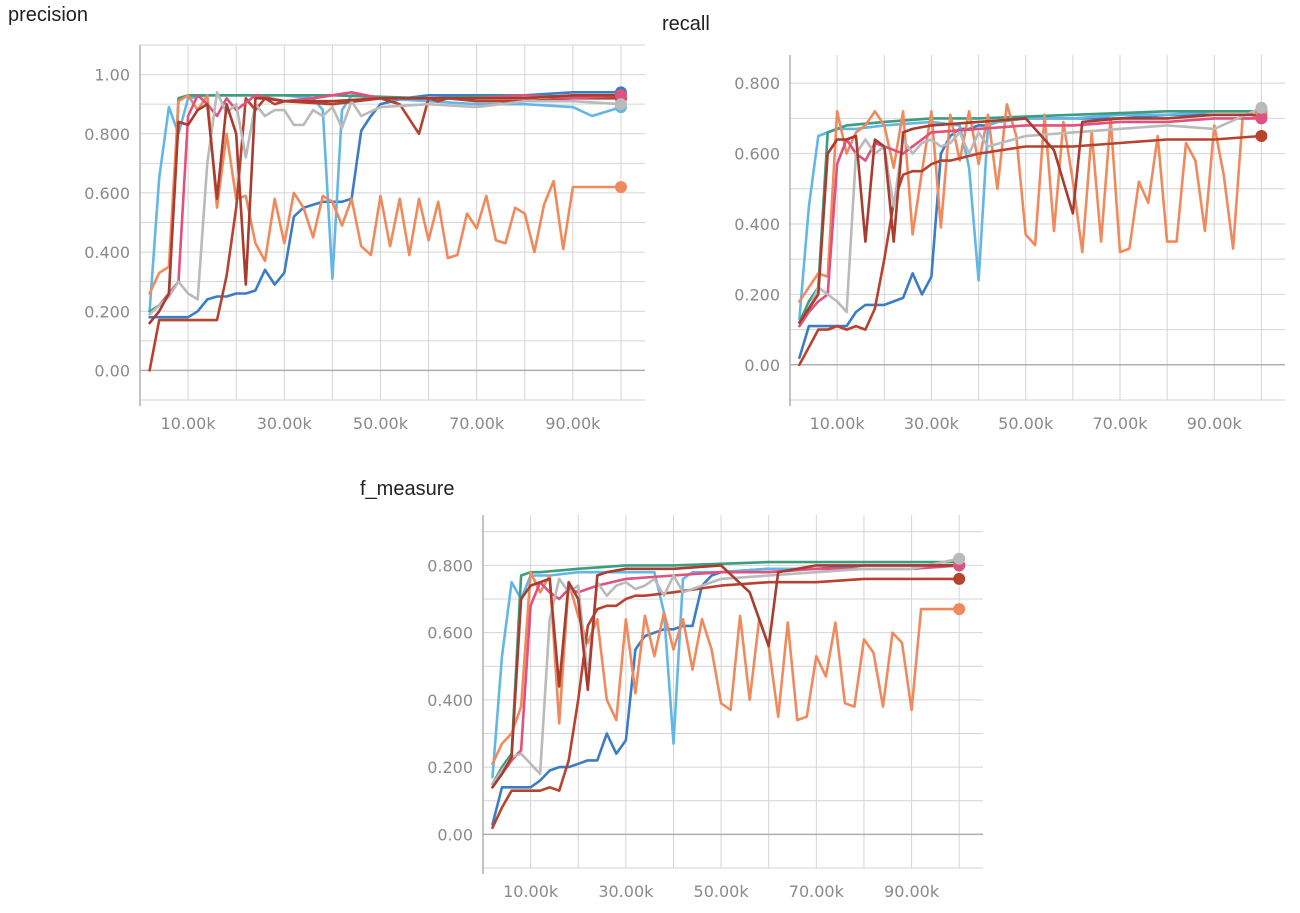  Describe the element at coordinates (48, 15) in the screenshot. I see `precision-chart-title: precision` at that location.